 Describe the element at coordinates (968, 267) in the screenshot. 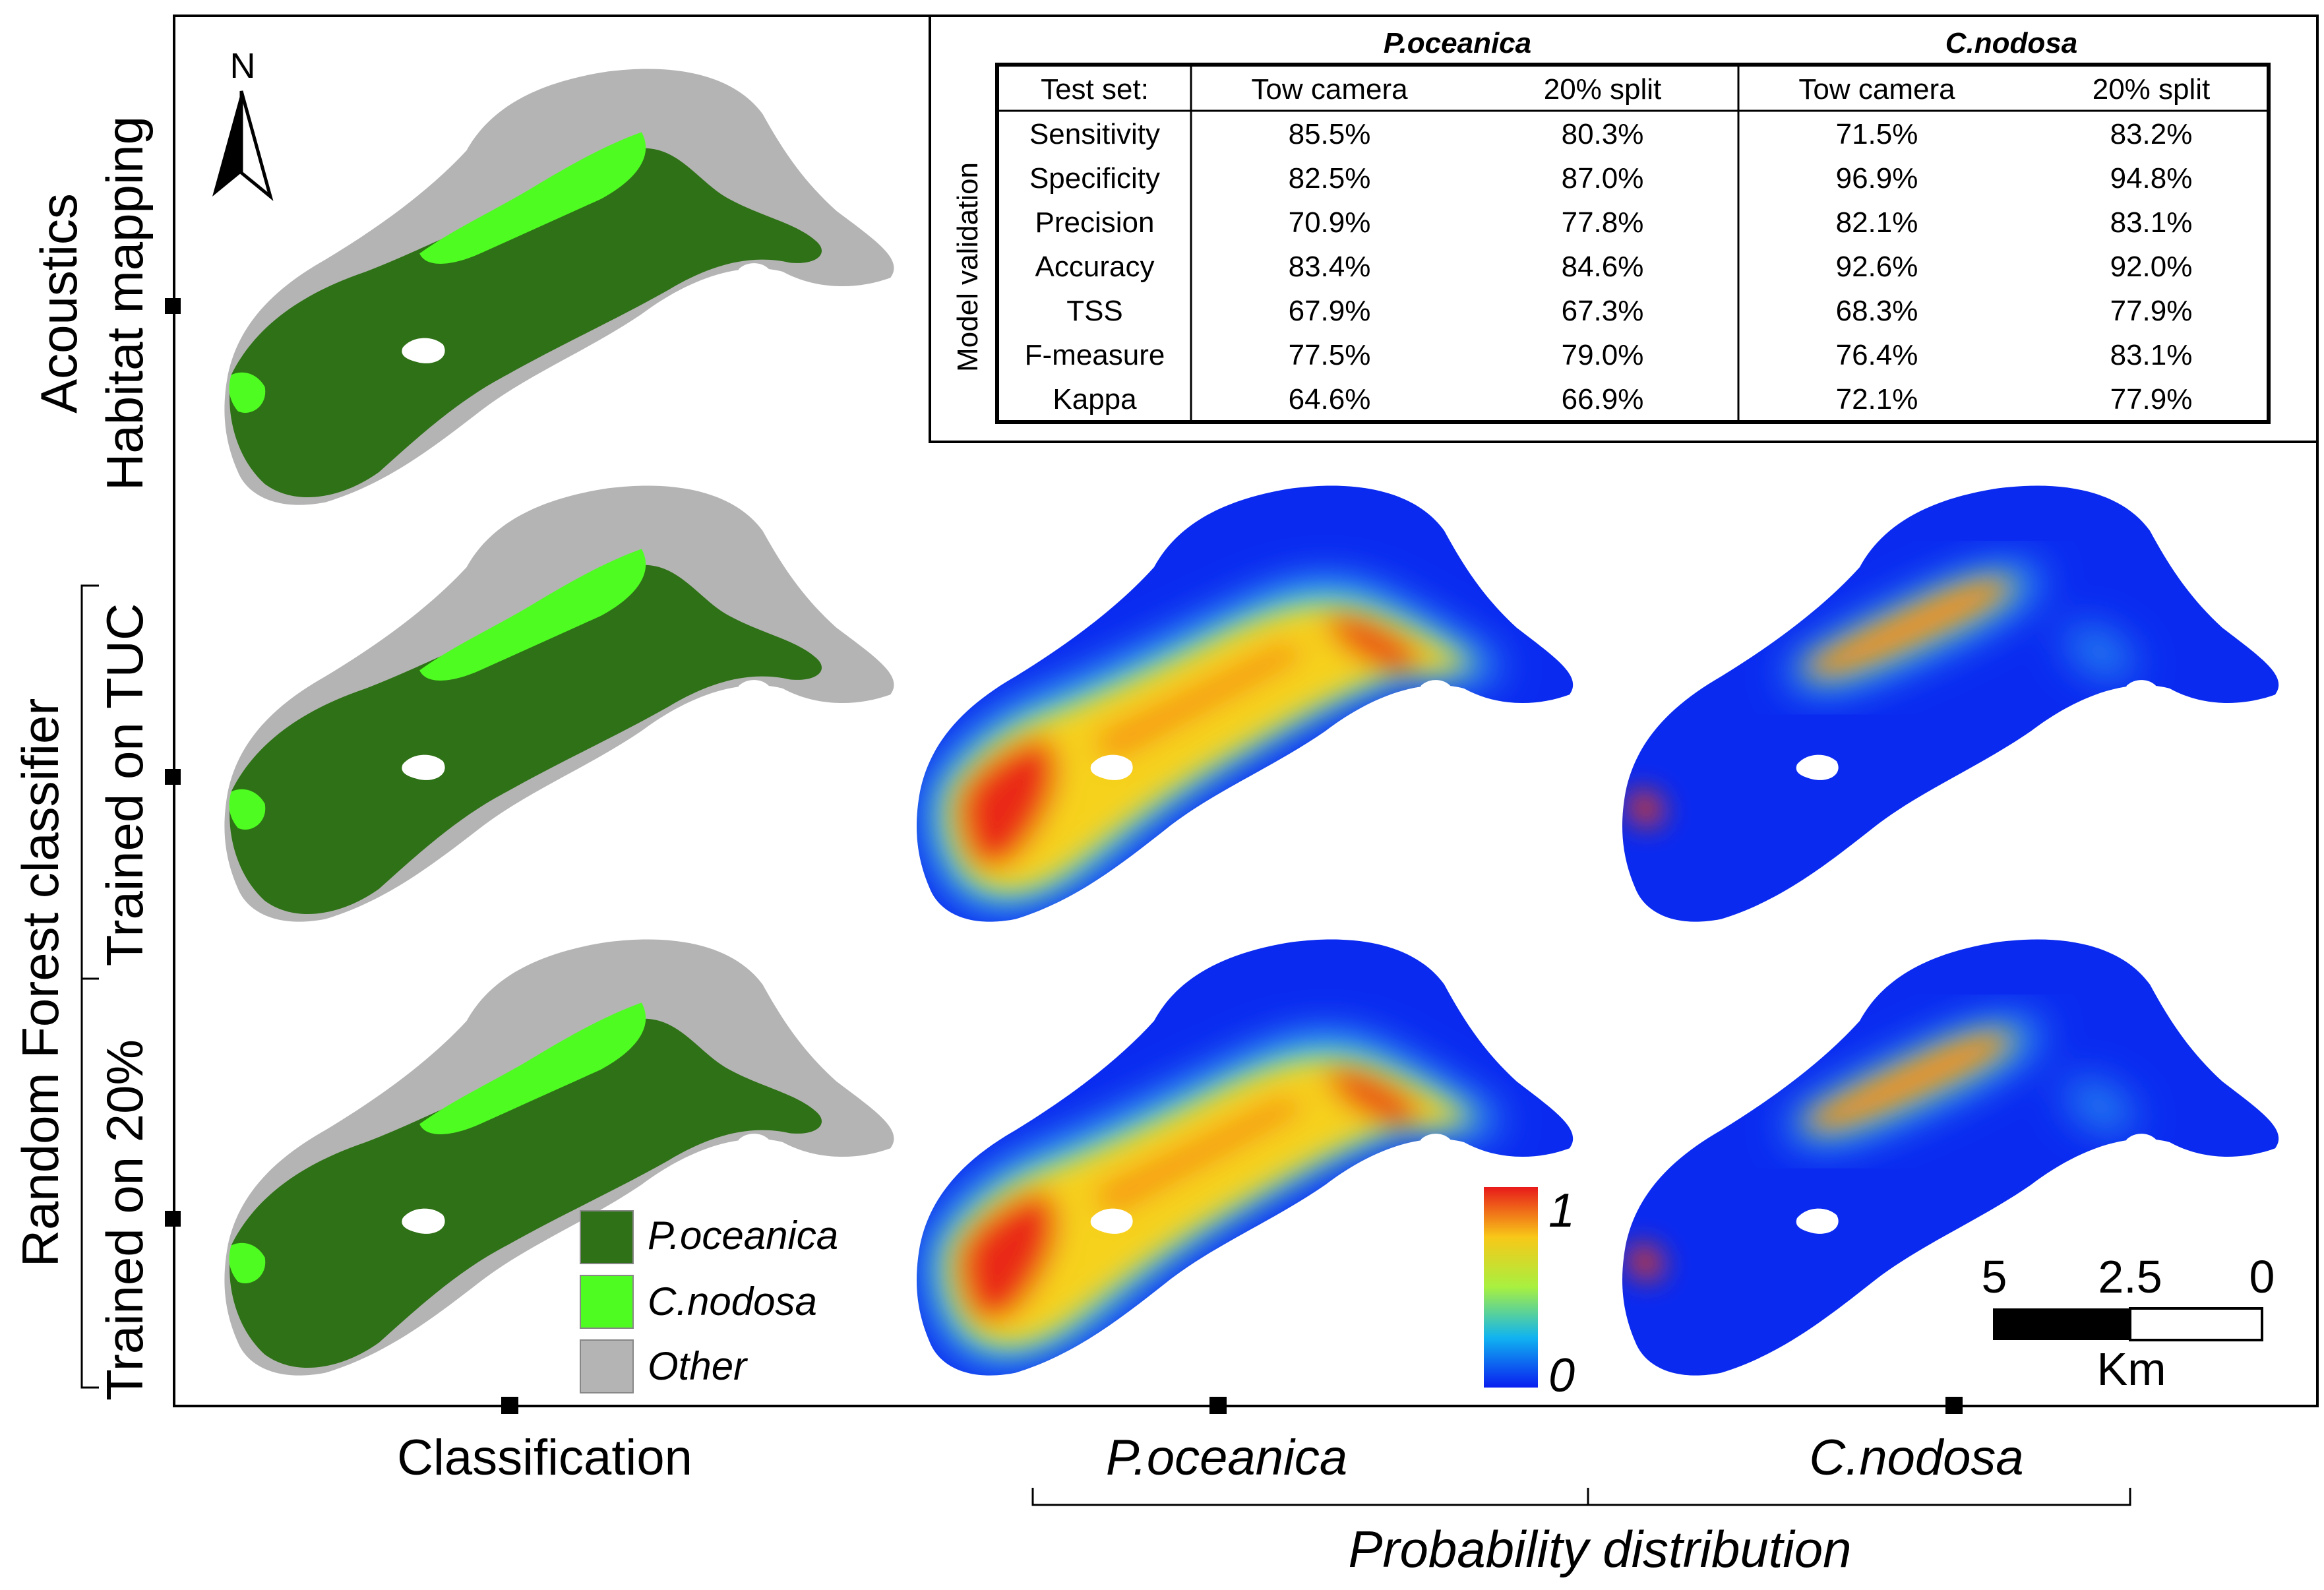

I see `table-side-label: Model validation` at that location.